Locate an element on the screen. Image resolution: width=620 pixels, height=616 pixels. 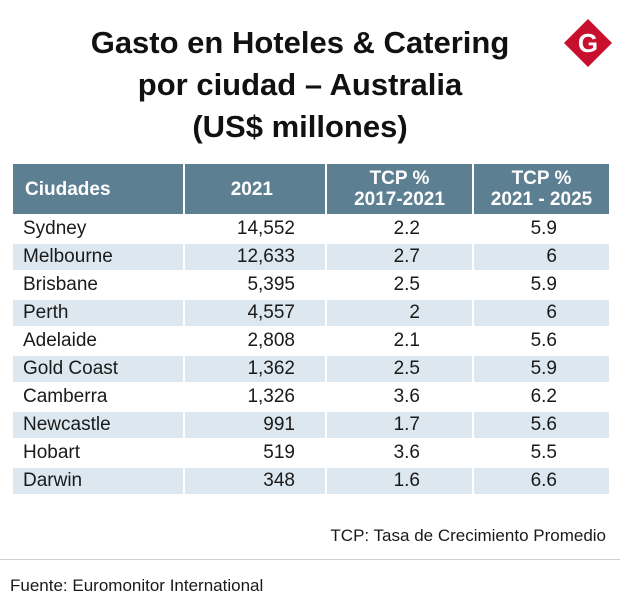
value-cell: 348 is located at coordinates (255, 481).